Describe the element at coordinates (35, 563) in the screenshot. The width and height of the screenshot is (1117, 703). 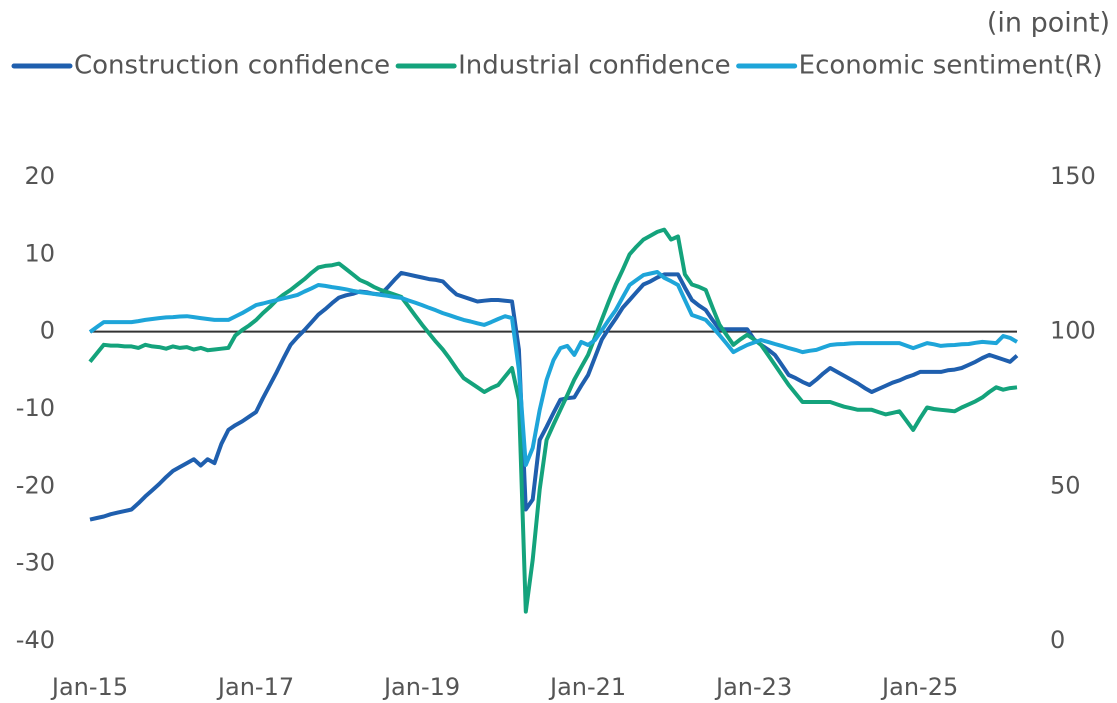
I see `y-tick-label: -30` at that location.